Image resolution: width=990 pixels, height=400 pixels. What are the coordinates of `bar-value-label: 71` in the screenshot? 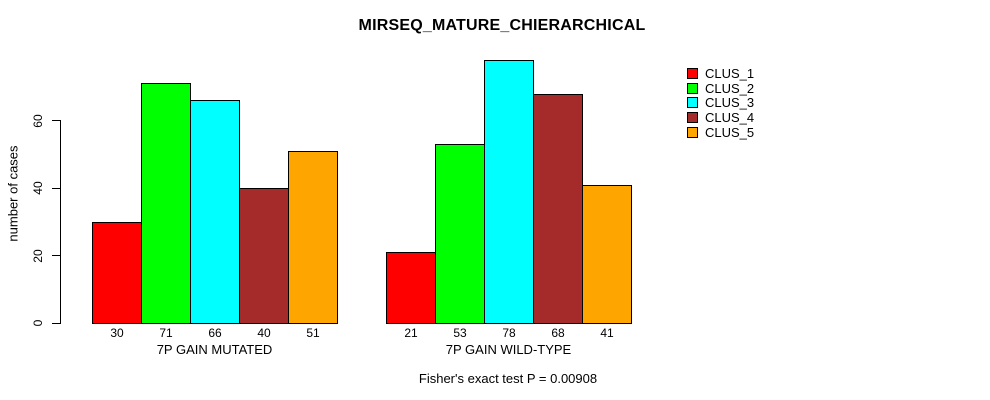 It's located at (166, 333).